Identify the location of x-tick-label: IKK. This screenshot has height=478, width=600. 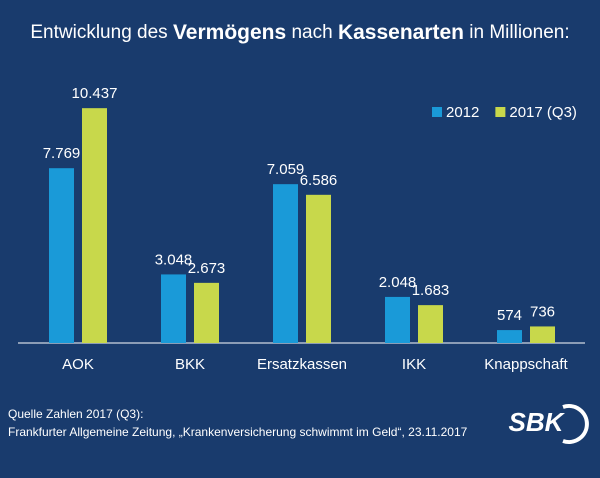
(414, 364).